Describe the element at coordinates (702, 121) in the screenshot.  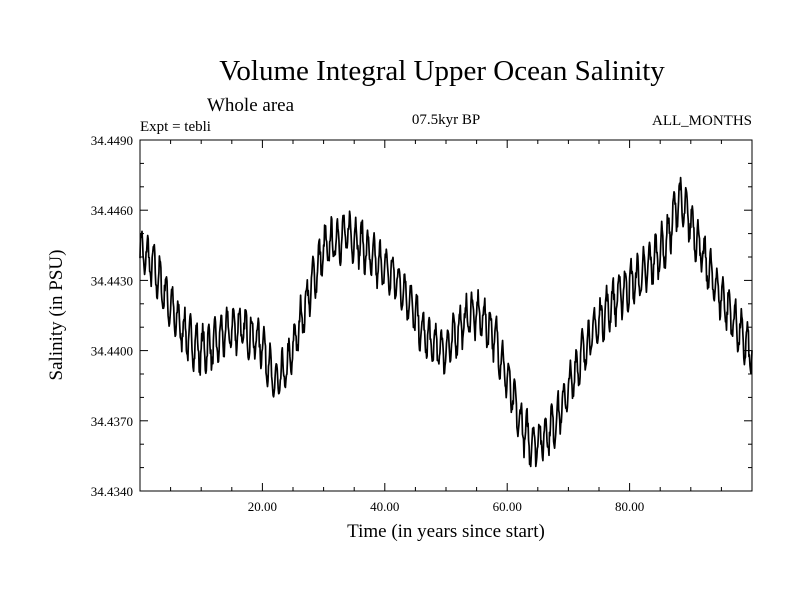
I see `months-label: ALL_MONTHS` at that location.